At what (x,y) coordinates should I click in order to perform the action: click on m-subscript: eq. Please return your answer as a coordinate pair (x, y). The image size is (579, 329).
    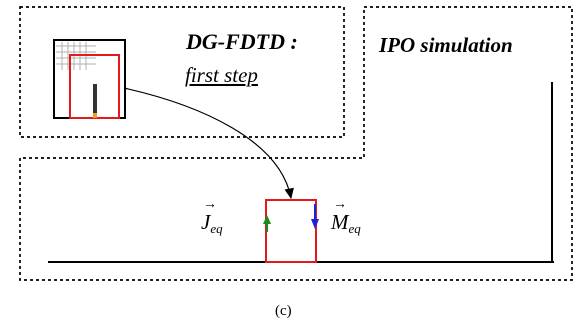
    Looking at the image, I should click on (354, 228).